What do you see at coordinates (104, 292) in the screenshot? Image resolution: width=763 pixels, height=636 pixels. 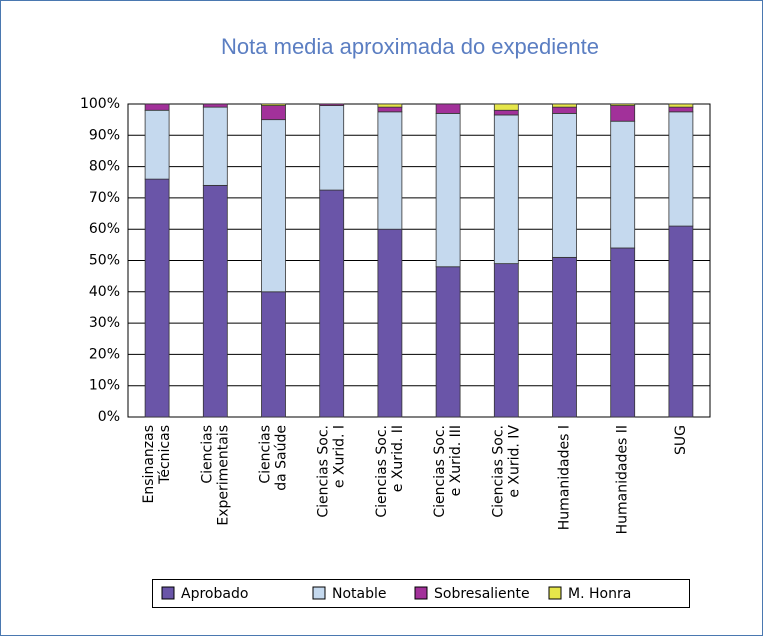 I see `y-tick-label: 40%` at bounding box center [104, 292].